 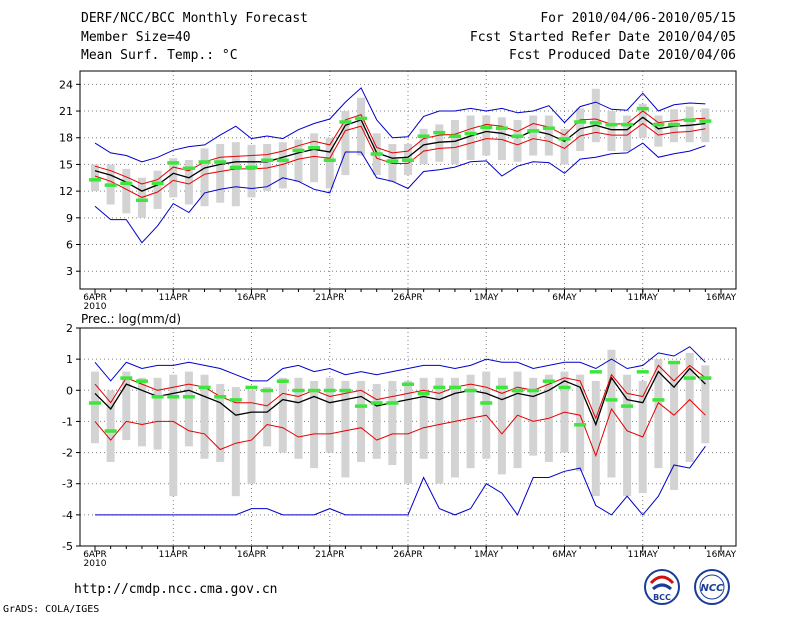 What do you see at coordinates (643, 555) in the screenshot?
I see `precipitation-xtick-label: 11MAY` at bounding box center [643, 555].